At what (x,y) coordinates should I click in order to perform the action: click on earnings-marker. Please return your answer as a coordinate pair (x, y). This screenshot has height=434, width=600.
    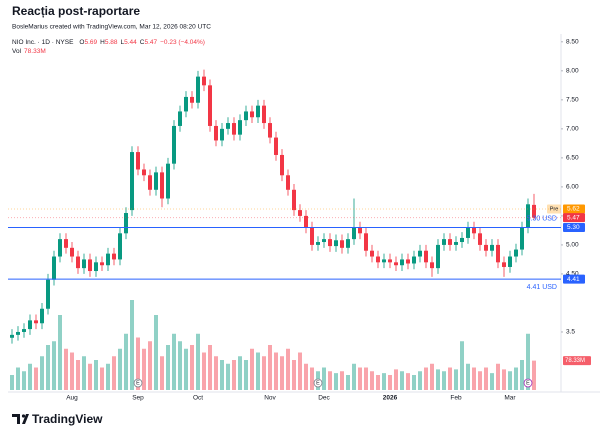
    Looking at the image, I should click on (138, 383).